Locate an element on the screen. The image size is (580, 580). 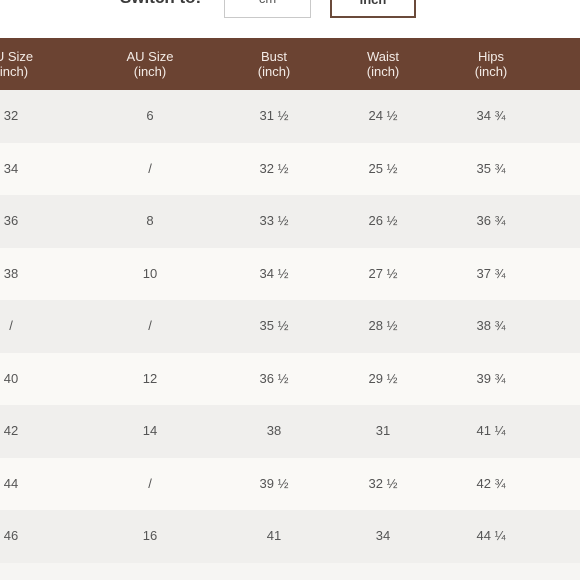
us-size-cell: 36 is located at coordinates (11, 220).